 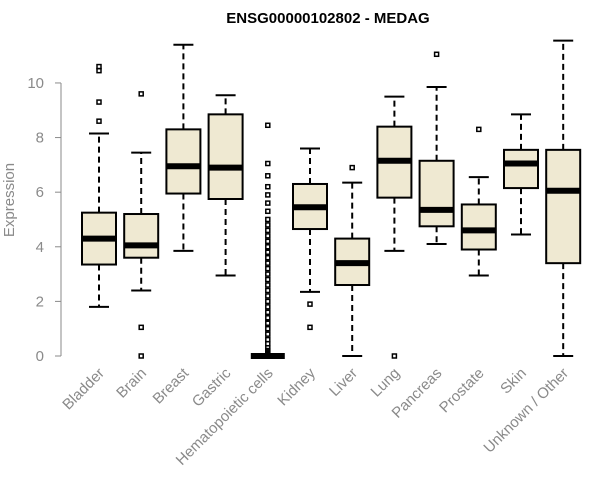 What do you see at coordinates (296, 386) in the screenshot?
I see `x-tick-label: Kidney` at bounding box center [296, 386].